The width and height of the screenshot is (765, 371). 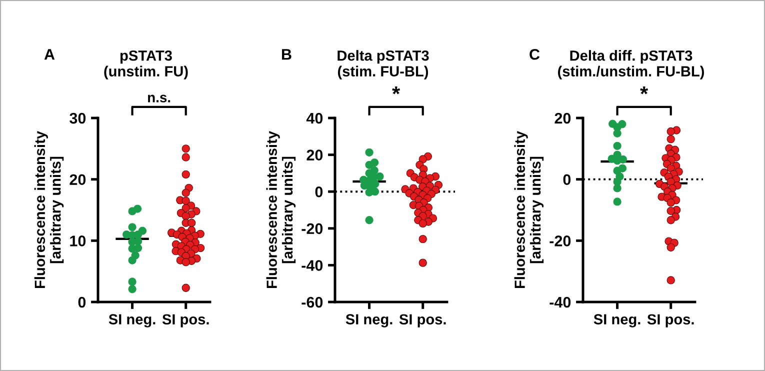 What do you see at coordinates (146, 65) in the screenshot?
I see `chart-title: pSTAT3 (unstim. FU)` at bounding box center [146, 65].